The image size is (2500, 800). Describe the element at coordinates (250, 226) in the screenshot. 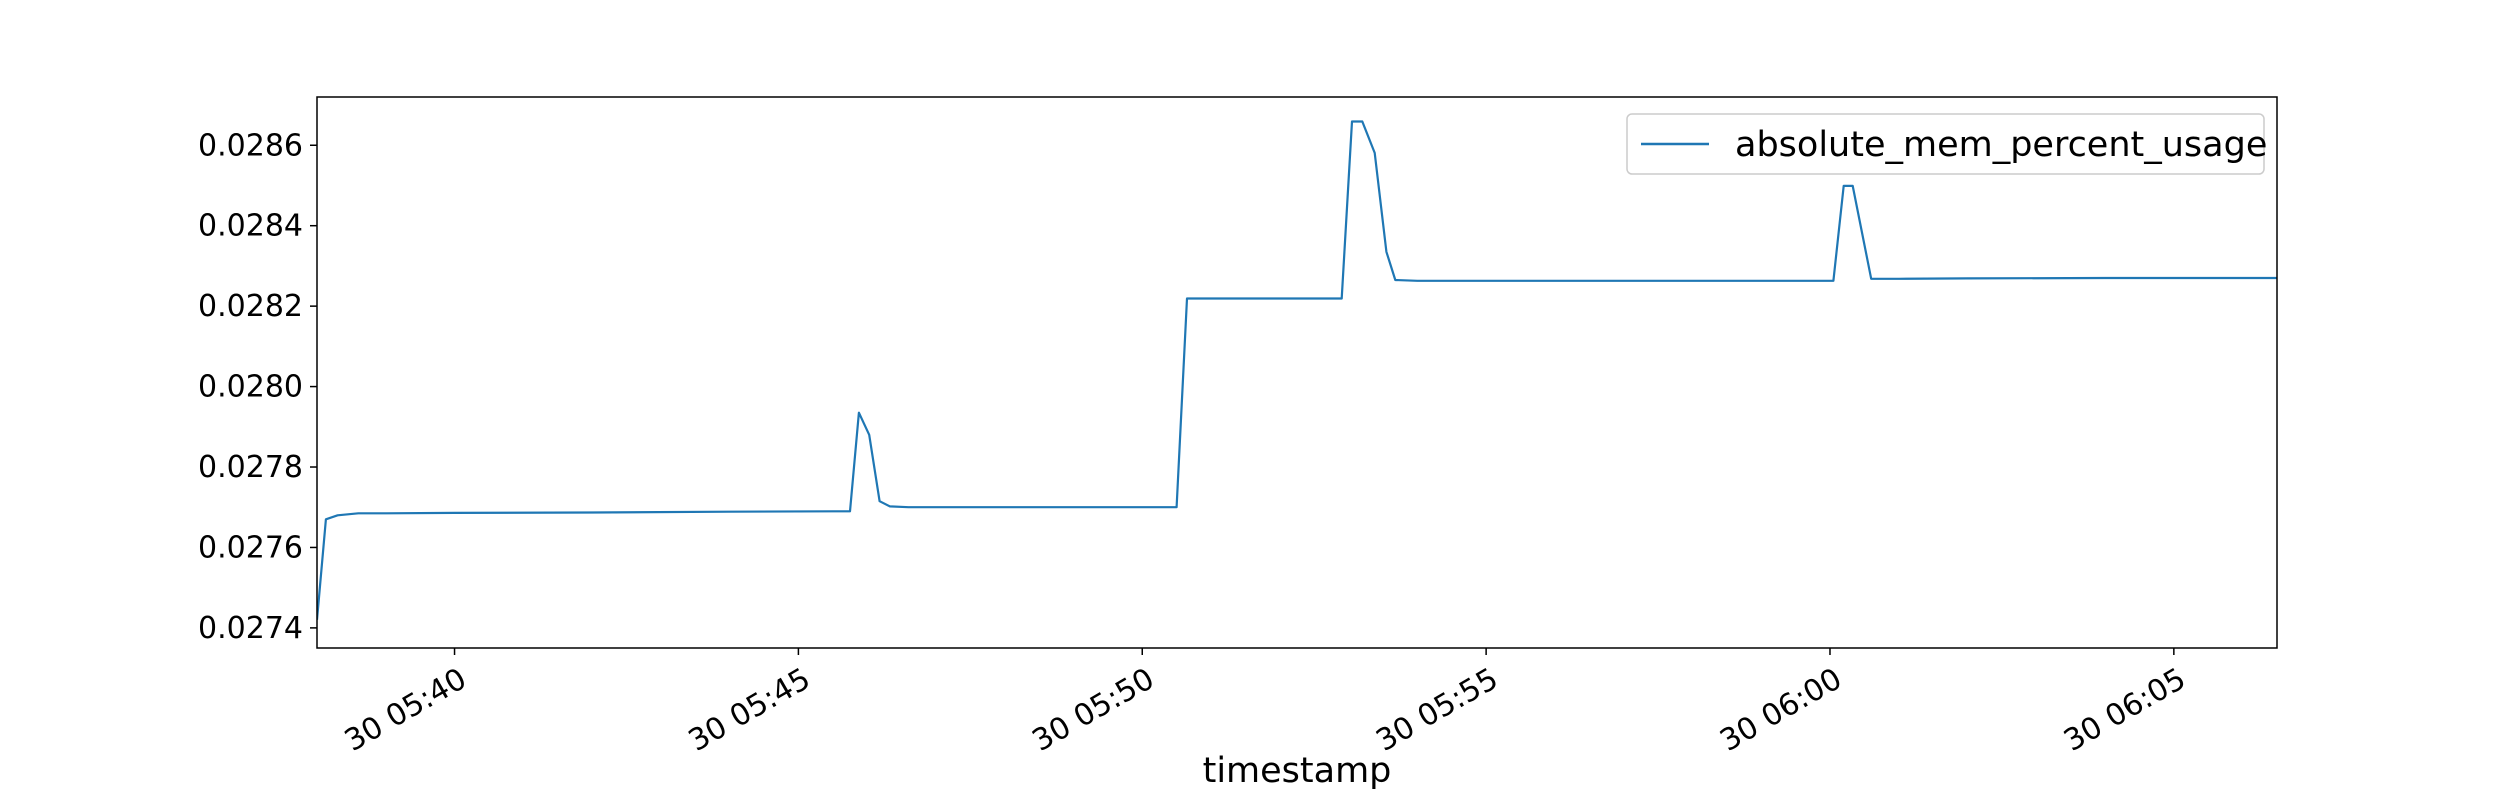

I see `y-tick-label: 0.0284` at that location.